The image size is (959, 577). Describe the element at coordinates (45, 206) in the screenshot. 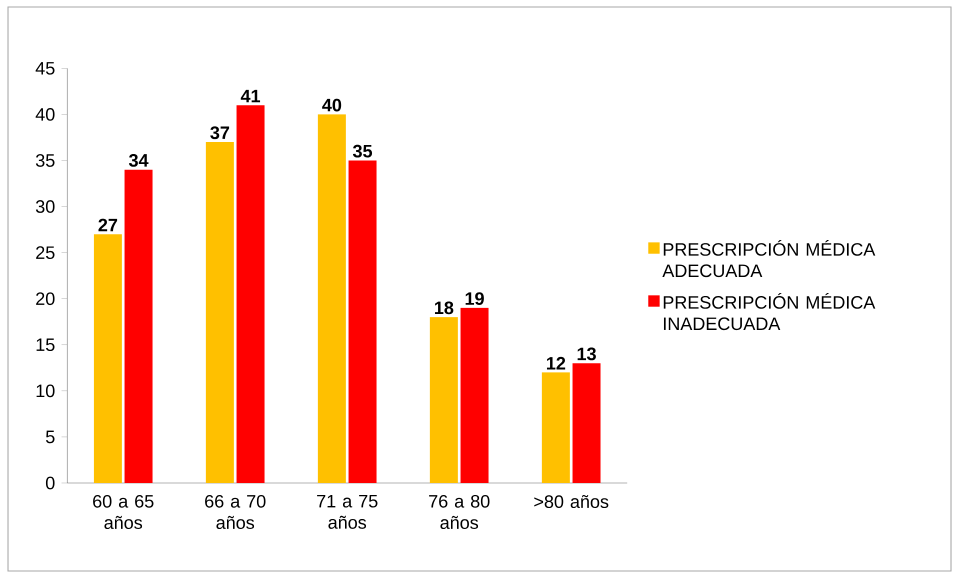

I see `y-tick-label: 30` at that location.